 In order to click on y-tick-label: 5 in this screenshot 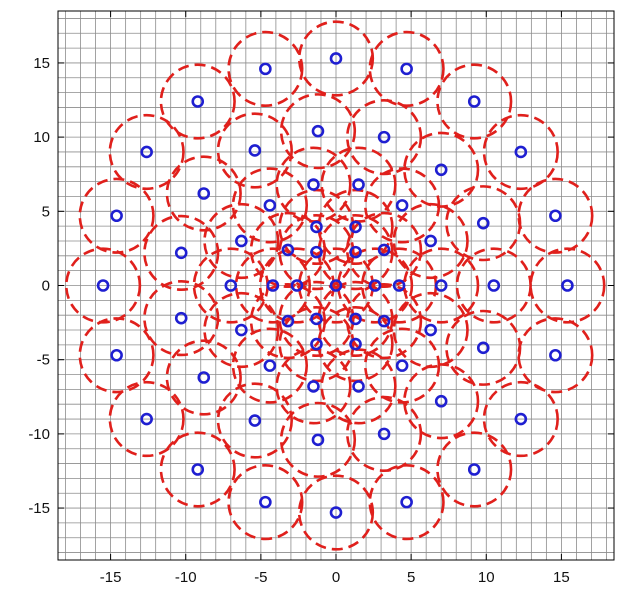, I will do `click(46, 211)`.